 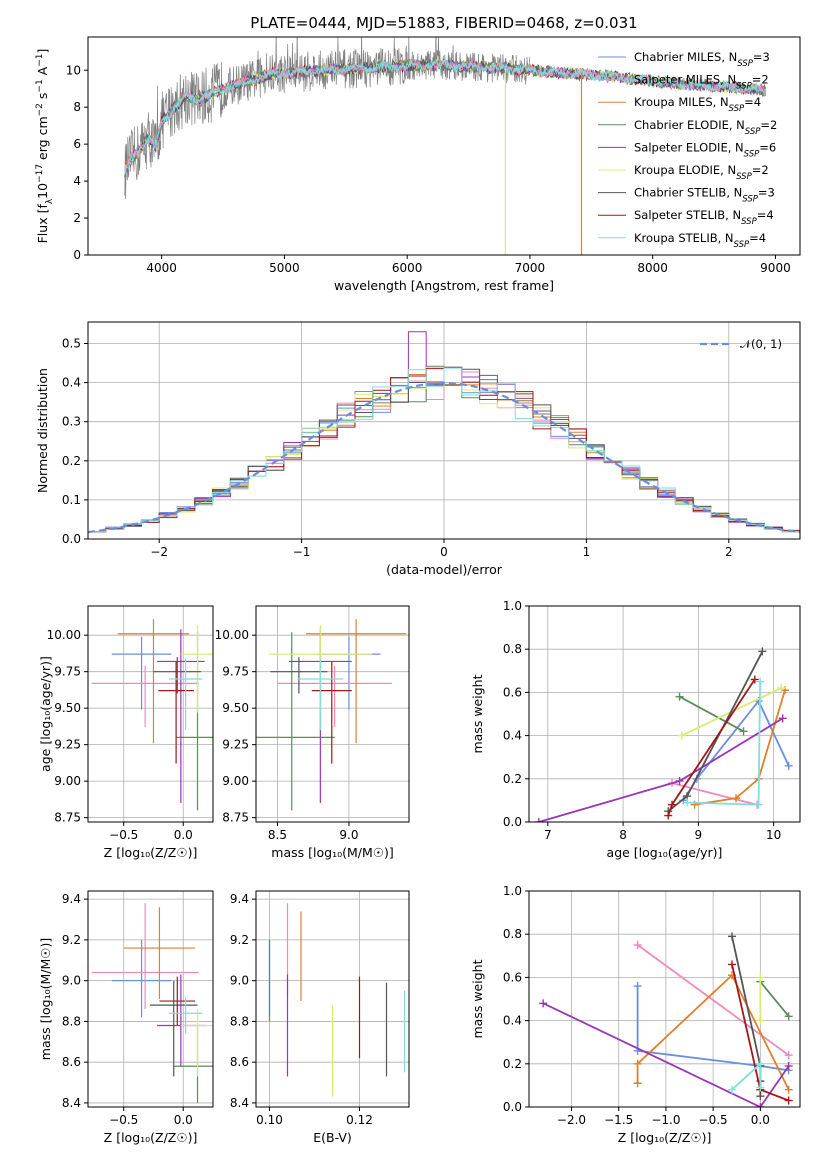 What do you see at coordinates (348, 835) in the screenshot?
I see `x-tick-label: 9.0` at bounding box center [348, 835].